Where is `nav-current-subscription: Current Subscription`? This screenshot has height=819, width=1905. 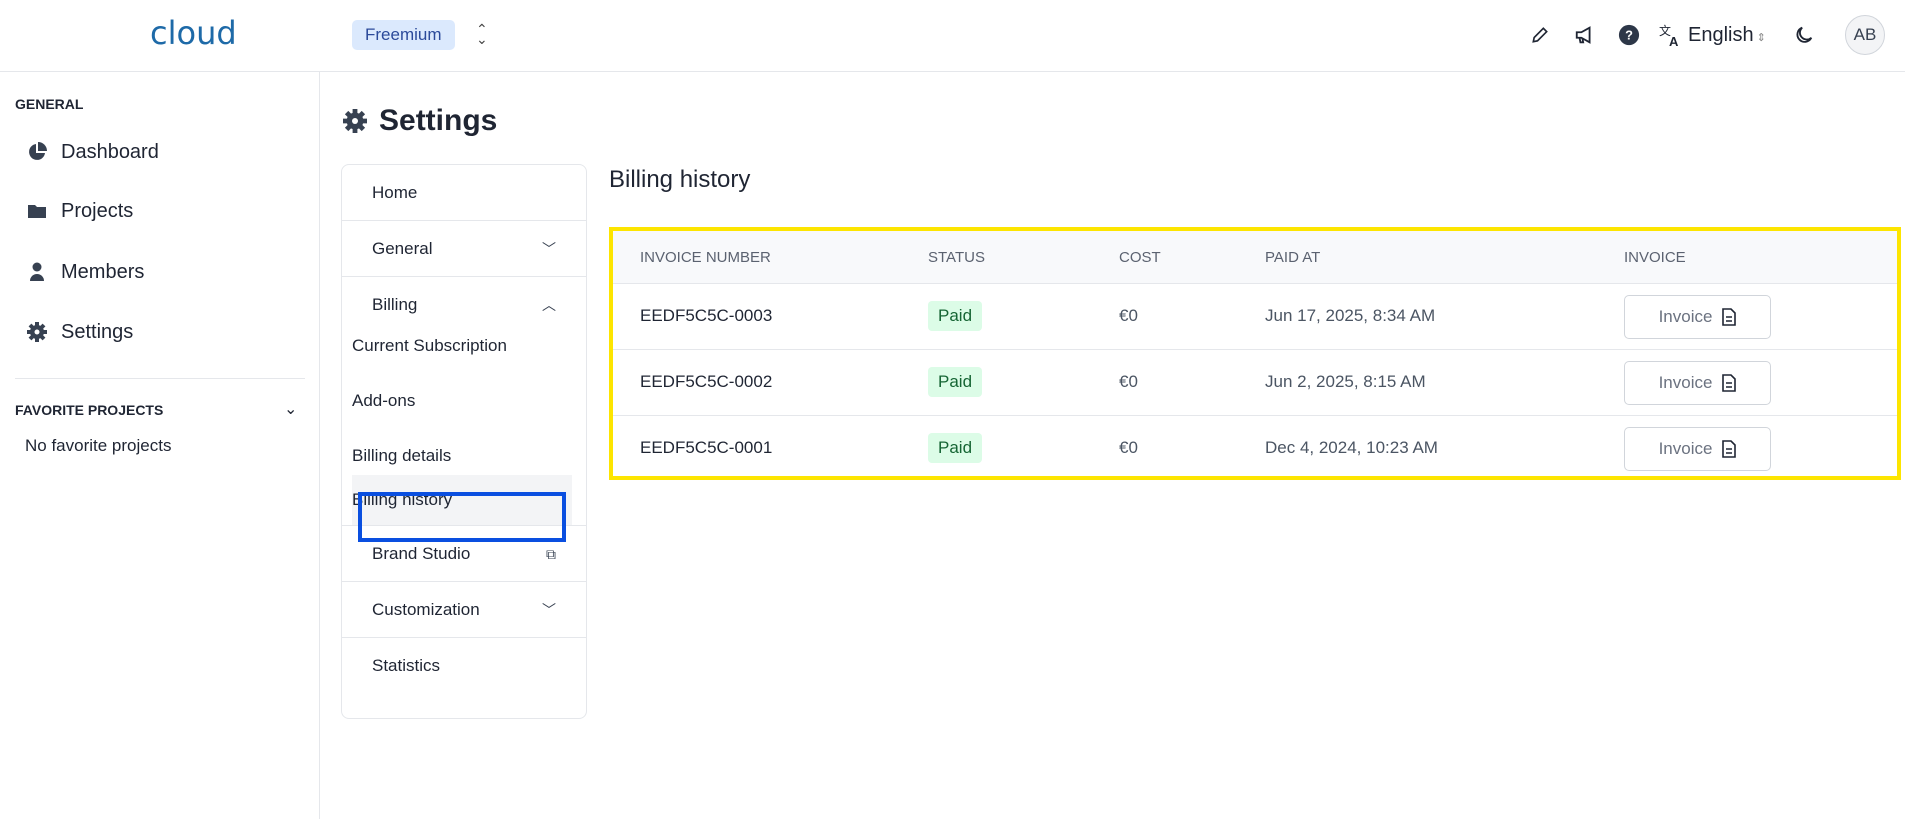
nav-current-subscription: Current Subscription is located at coordinates (429, 345).